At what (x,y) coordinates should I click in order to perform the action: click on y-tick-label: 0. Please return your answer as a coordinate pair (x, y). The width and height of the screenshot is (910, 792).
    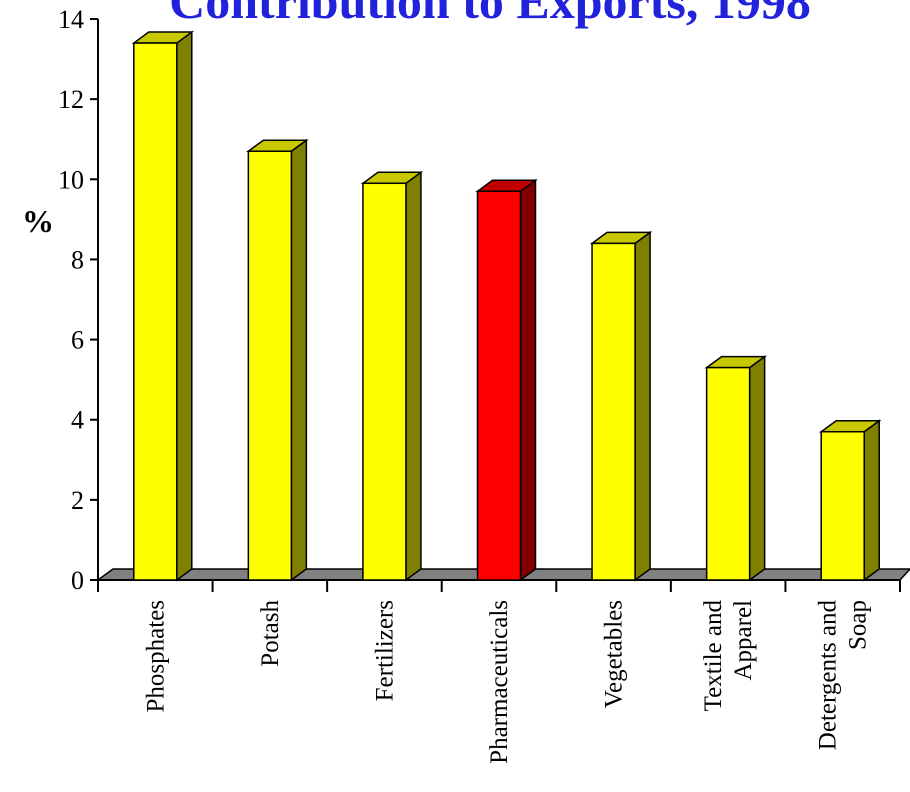
    Looking at the image, I should click on (77, 580).